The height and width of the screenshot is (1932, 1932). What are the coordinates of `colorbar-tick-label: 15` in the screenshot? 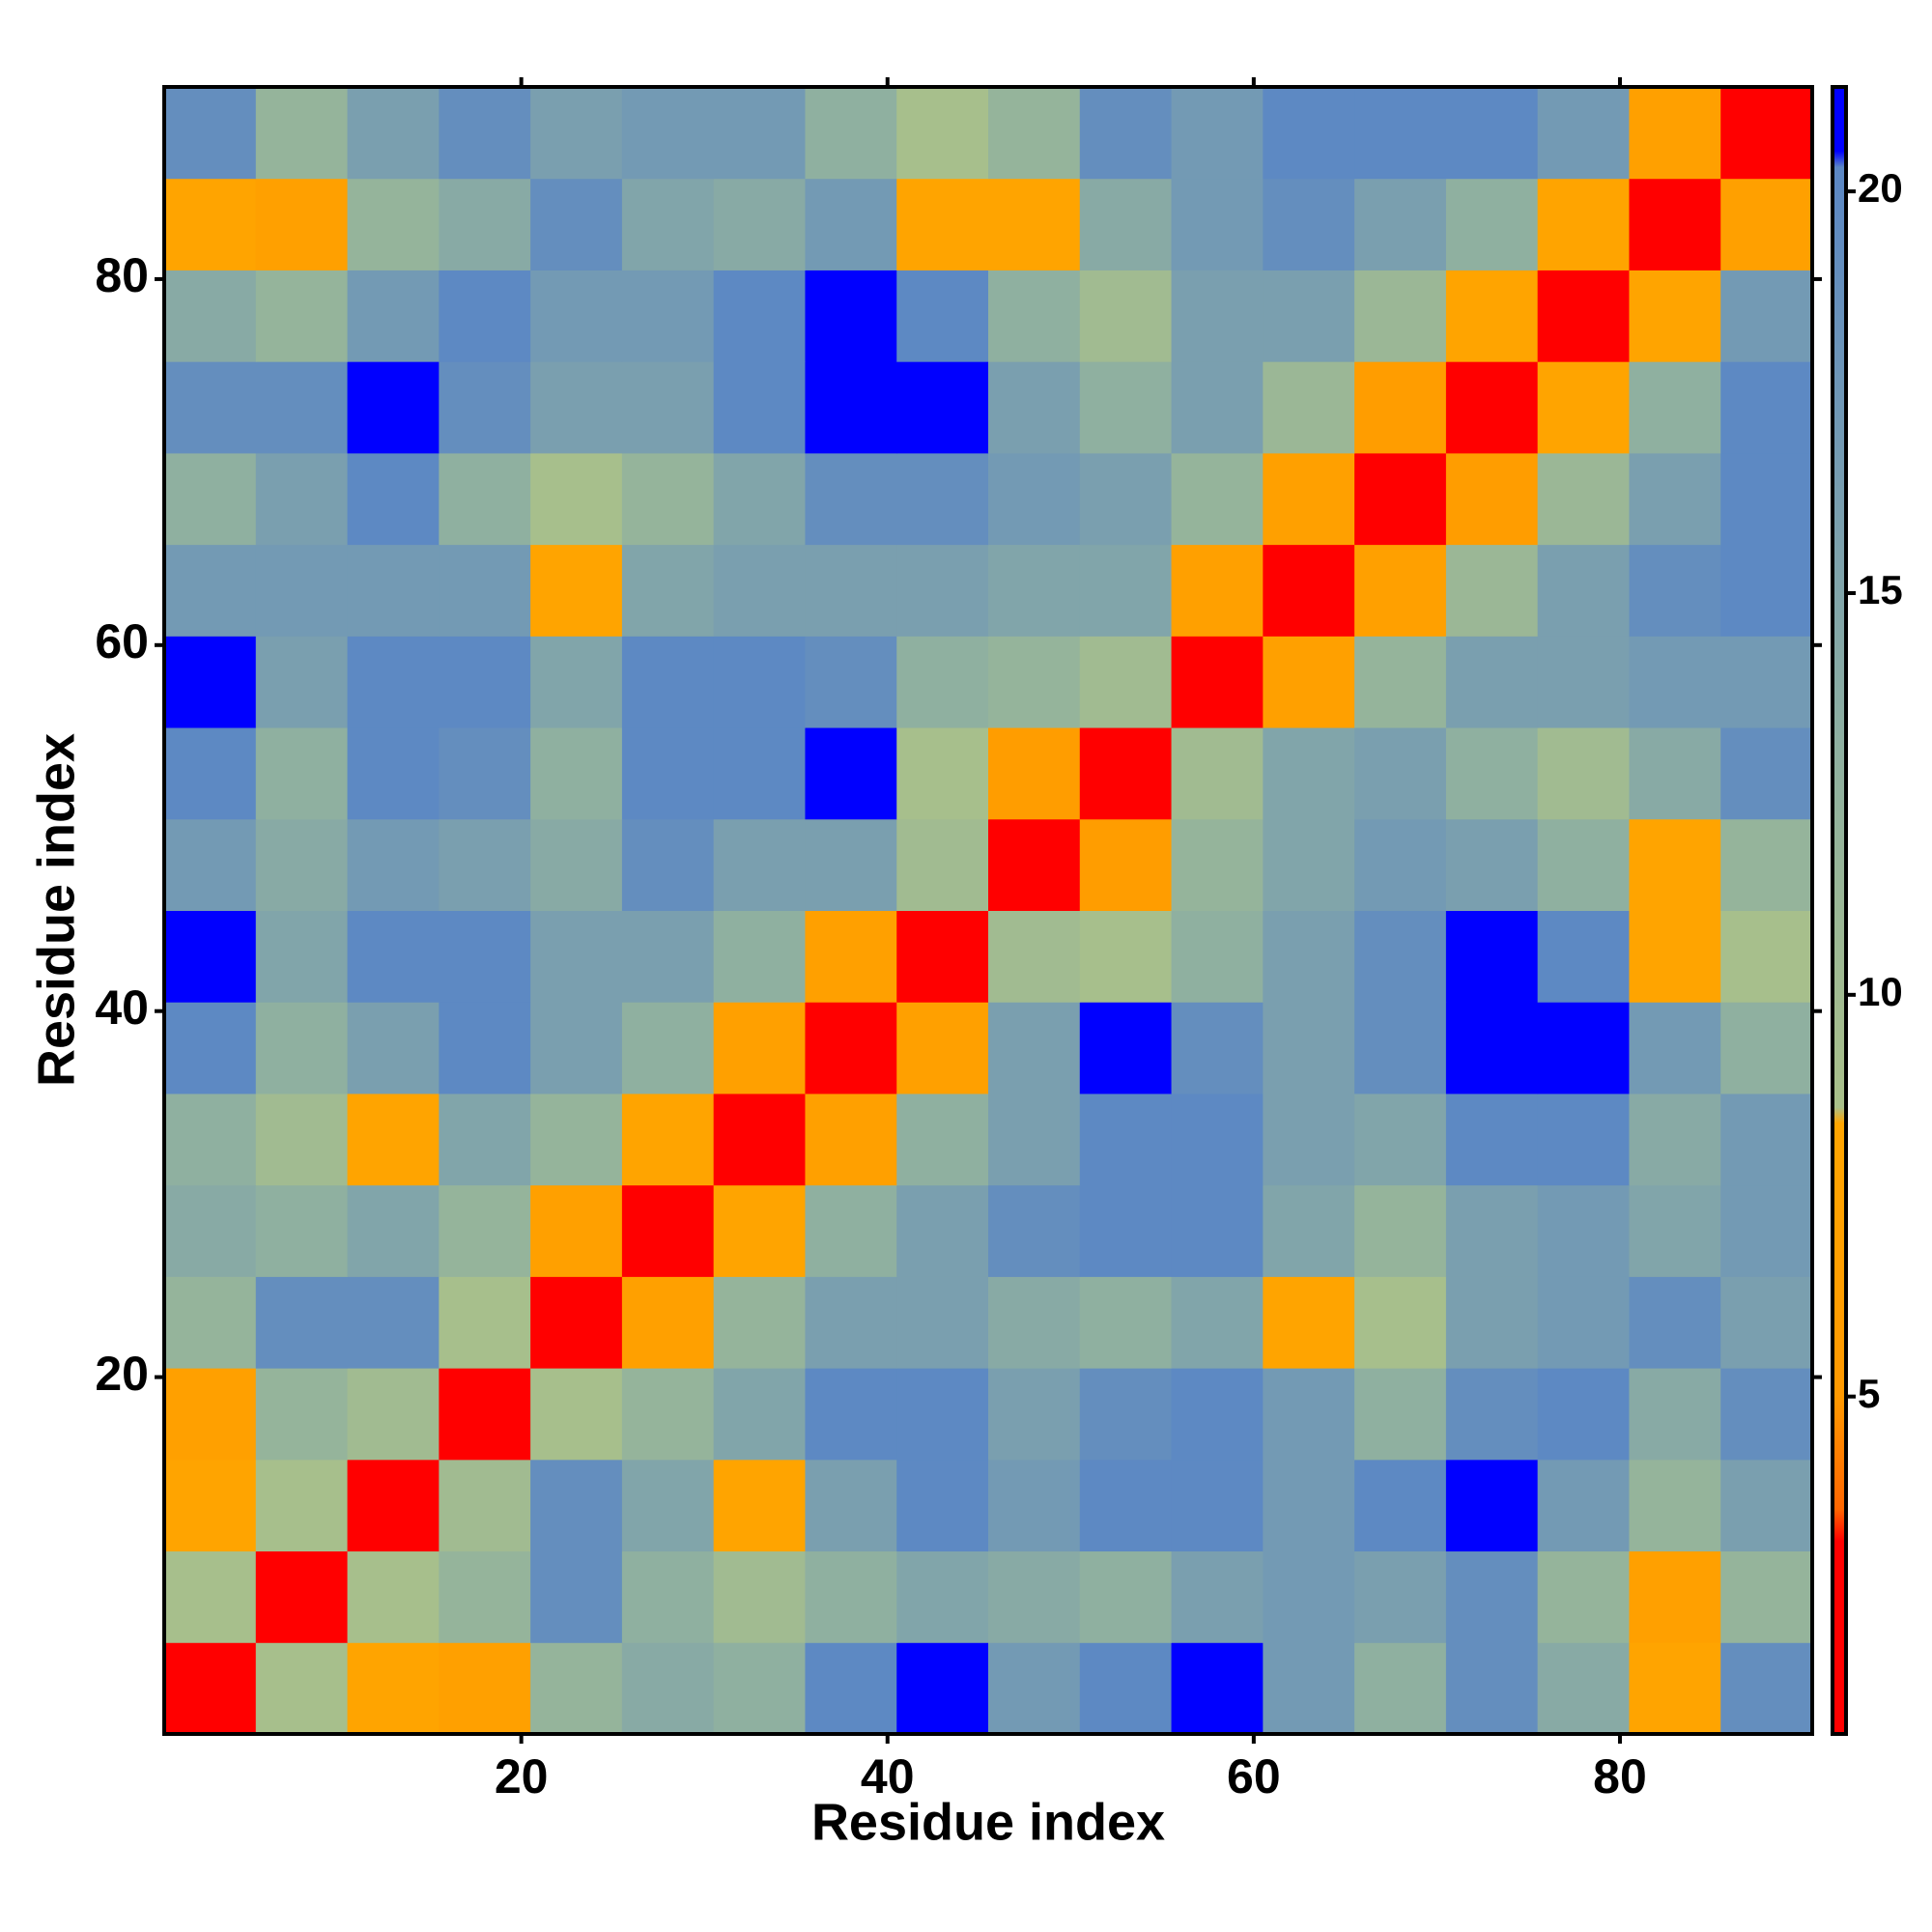 It's located at (1880, 589).